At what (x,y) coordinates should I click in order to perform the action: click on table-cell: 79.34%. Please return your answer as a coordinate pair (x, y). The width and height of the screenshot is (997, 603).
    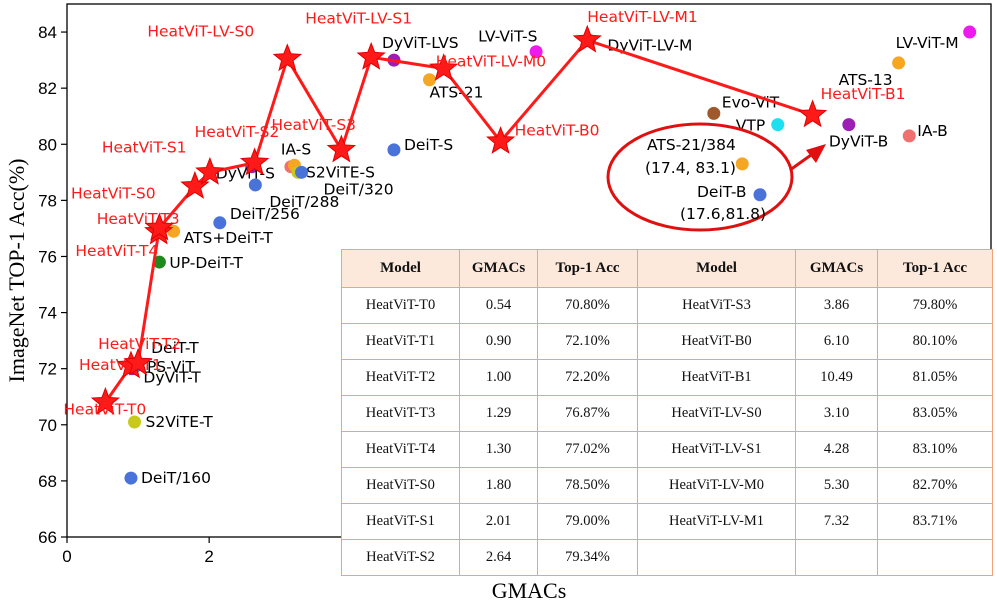
    Looking at the image, I should click on (587, 557).